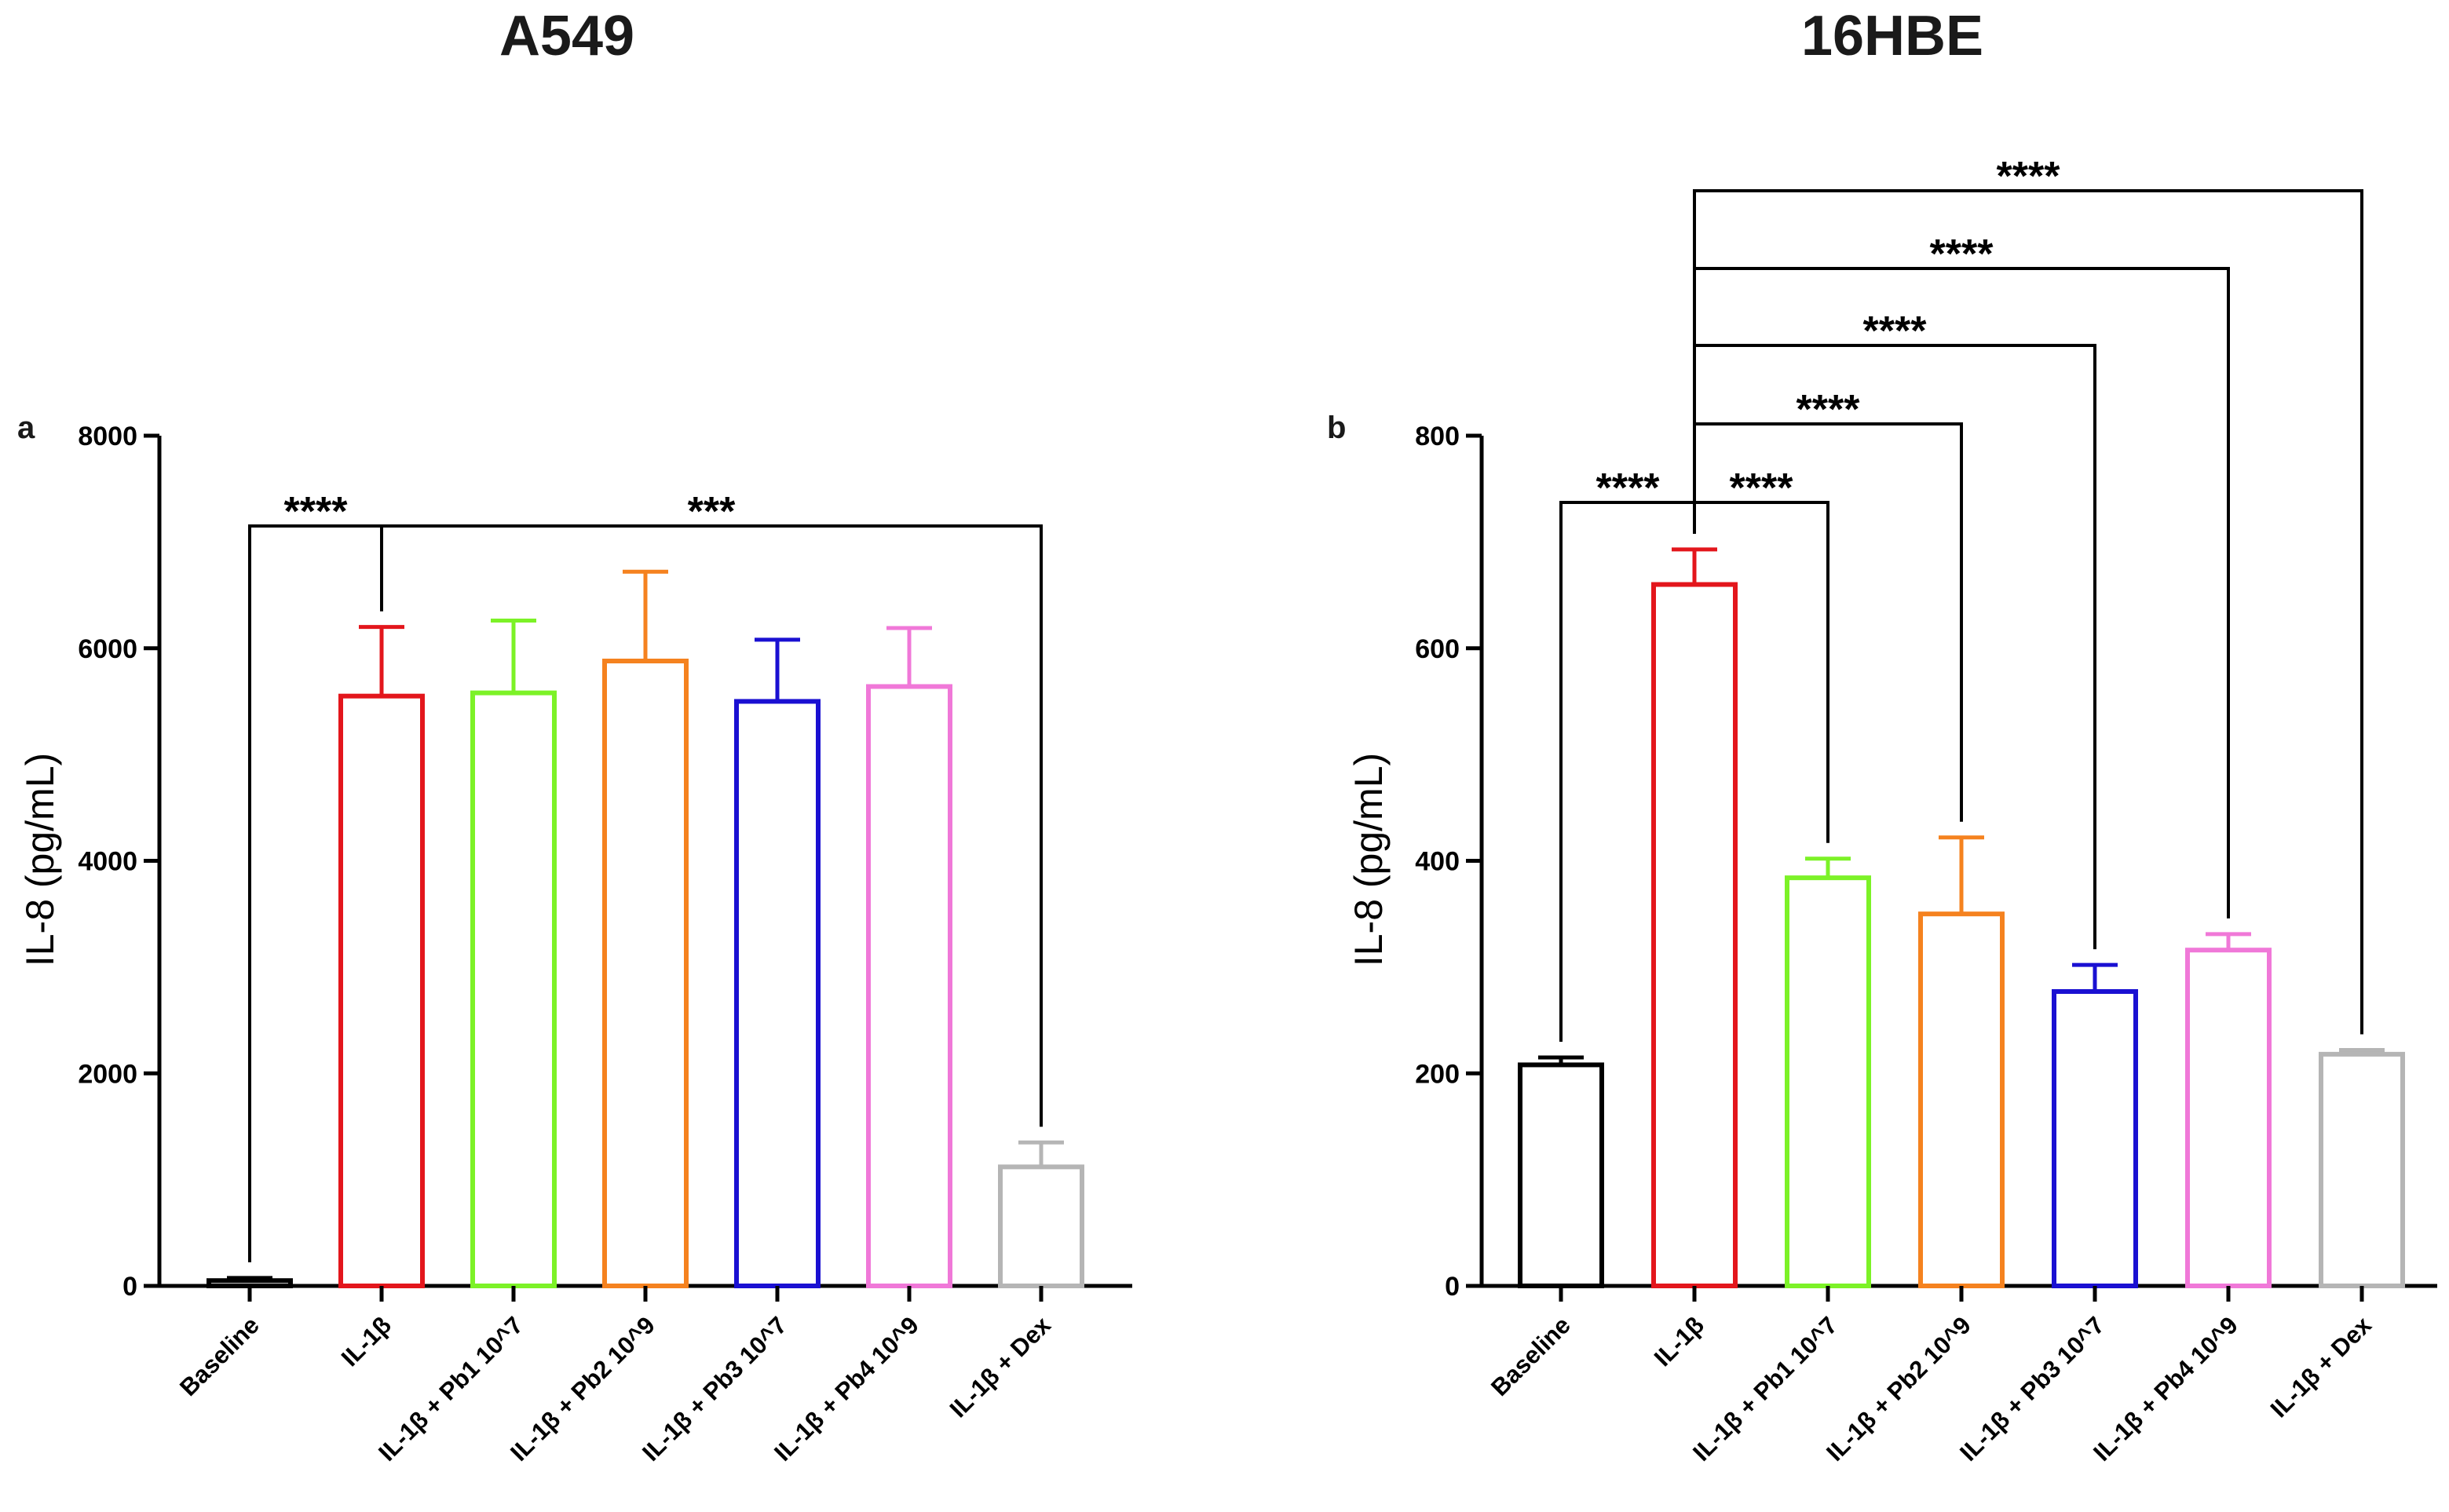 This screenshot has width=2449, height=1512. What do you see at coordinates (1892, 36) in the screenshot?
I see `chart-title-16hbe: 16HBE` at bounding box center [1892, 36].